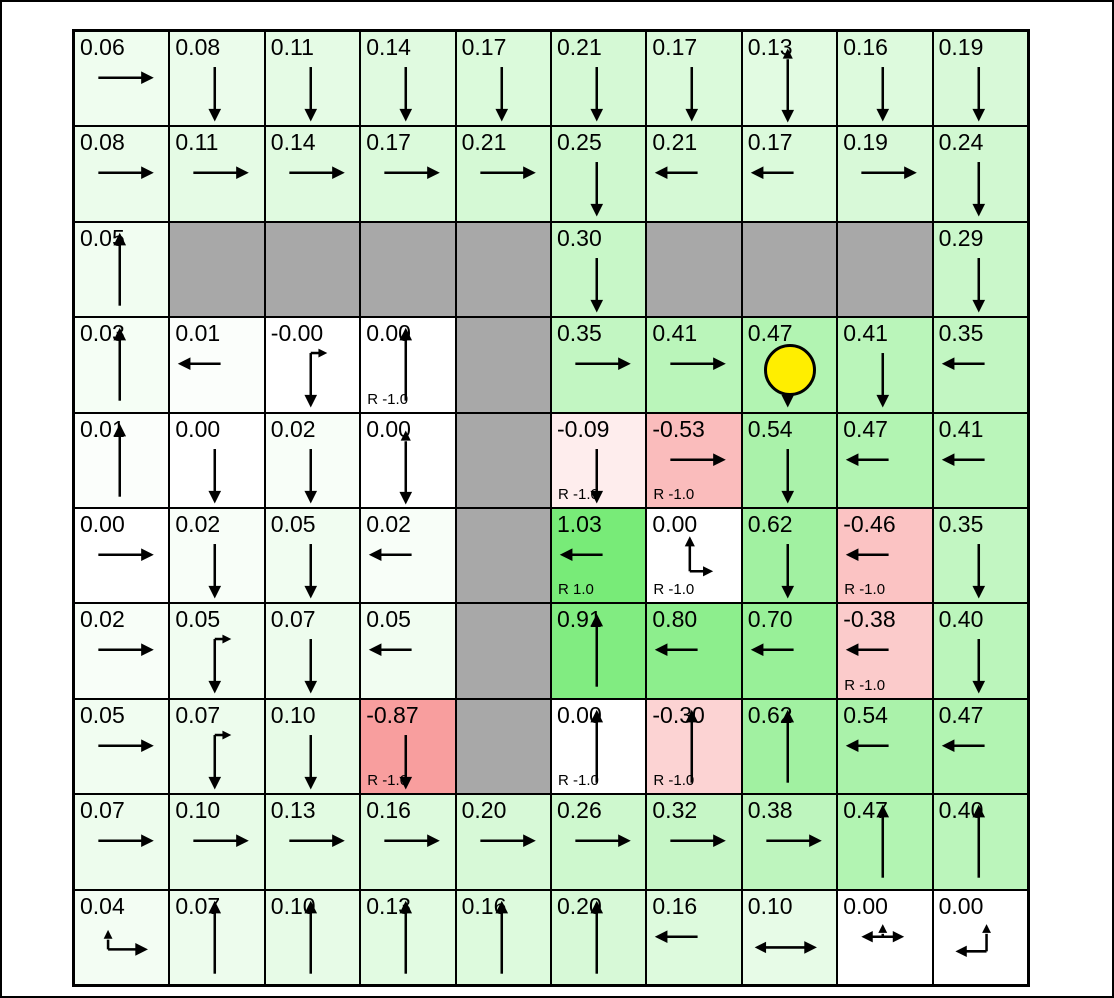  I want to click on state-value: 0.35, so click(961, 333).